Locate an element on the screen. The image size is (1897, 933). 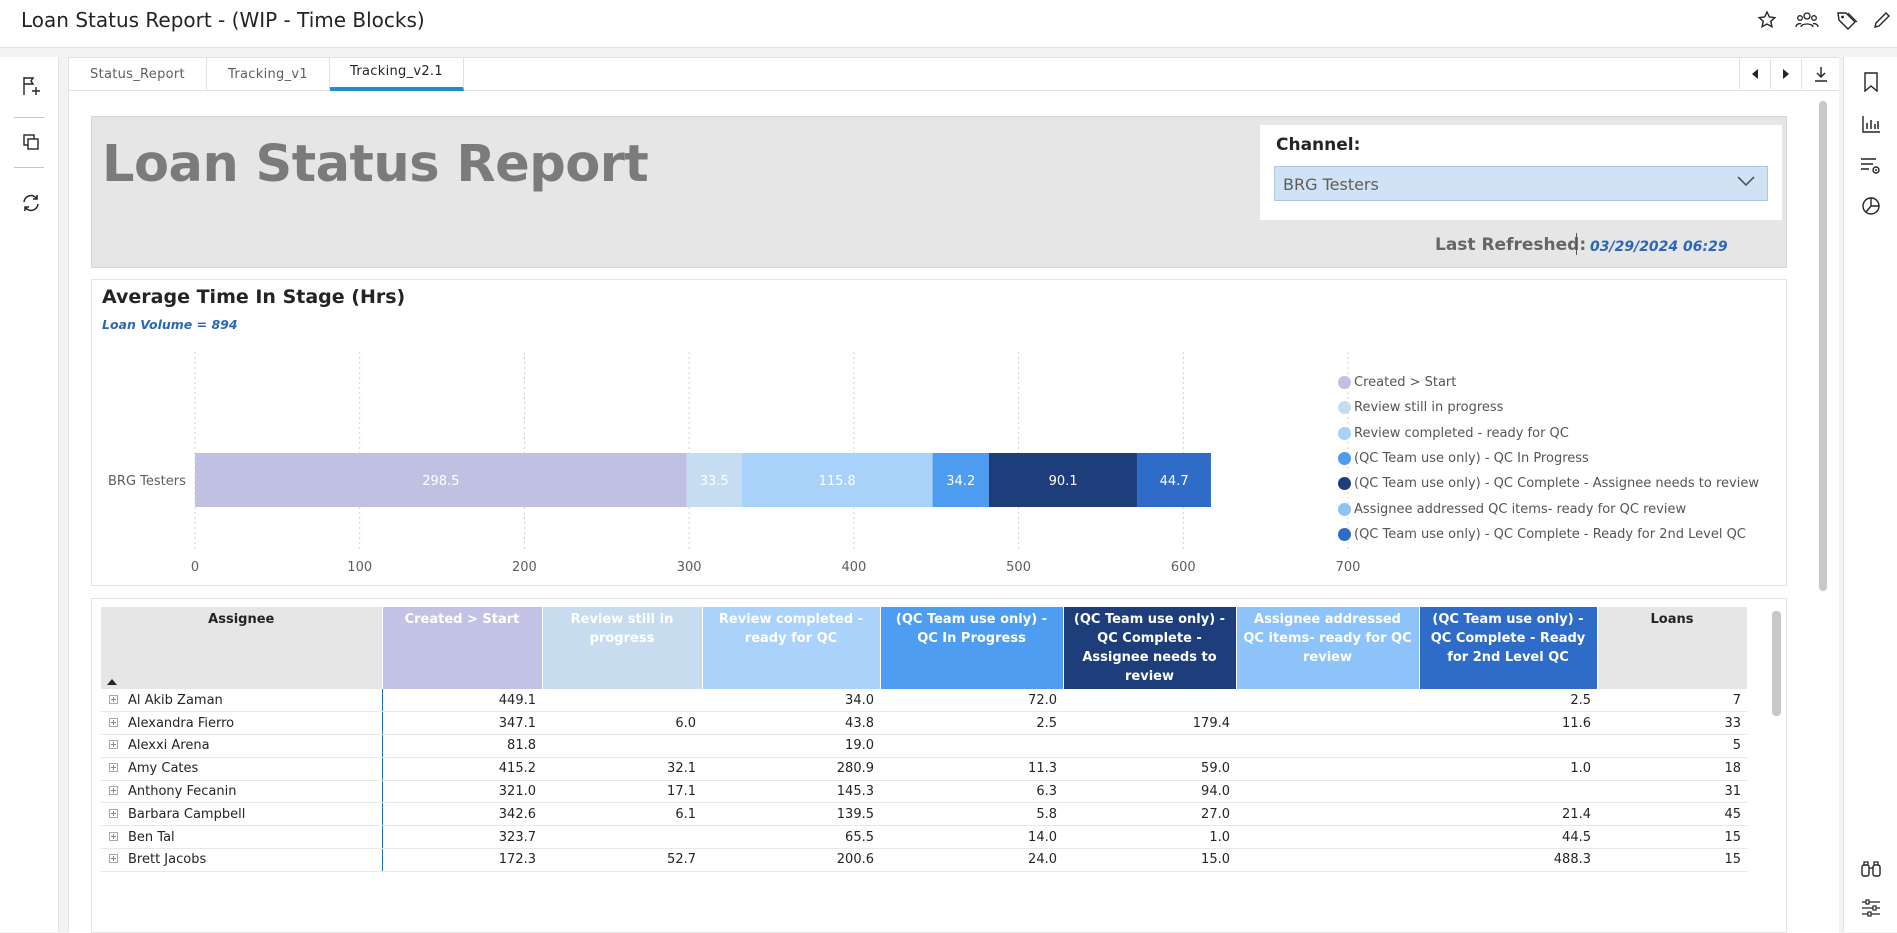
cell-value: 81.8 is located at coordinates (521, 746).